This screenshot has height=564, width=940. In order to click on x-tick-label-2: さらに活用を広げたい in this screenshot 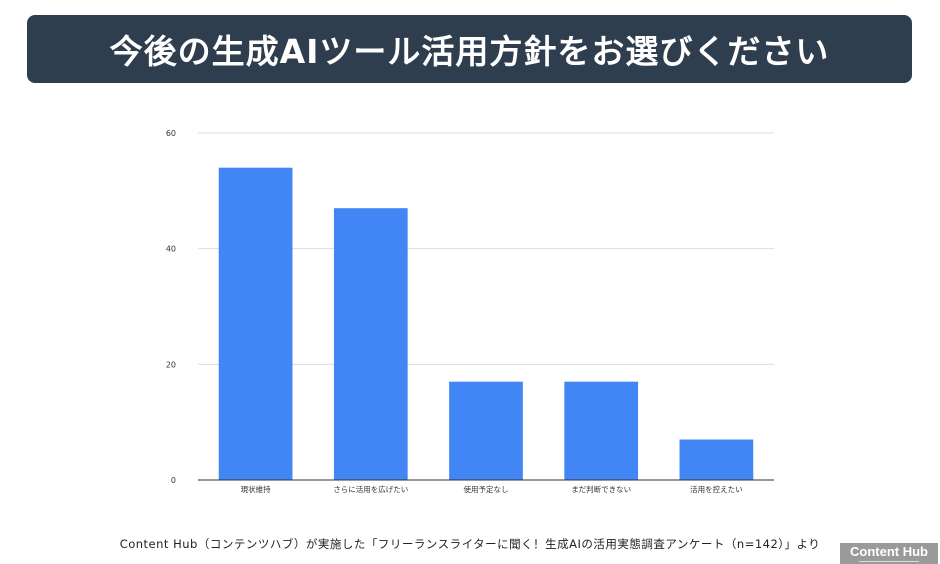, I will do `click(370, 489)`.